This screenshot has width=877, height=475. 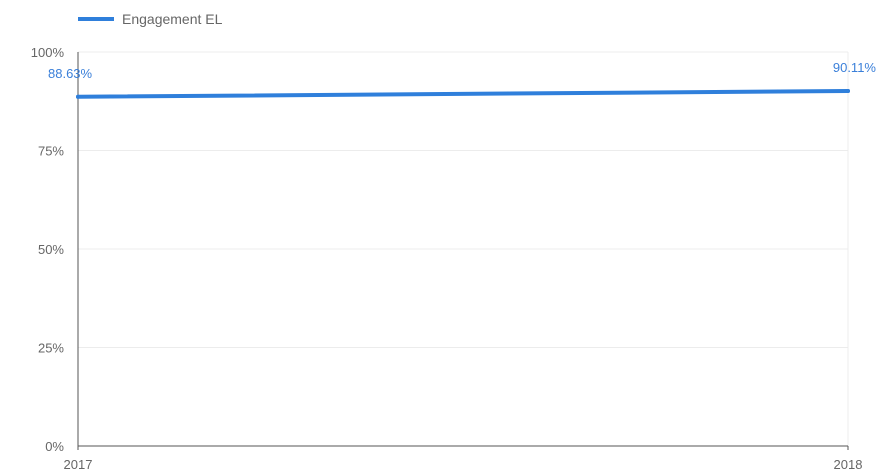 What do you see at coordinates (51, 348) in the screenshot?
I see `y-tick-label: 25%` at bounding box center [51, 348].